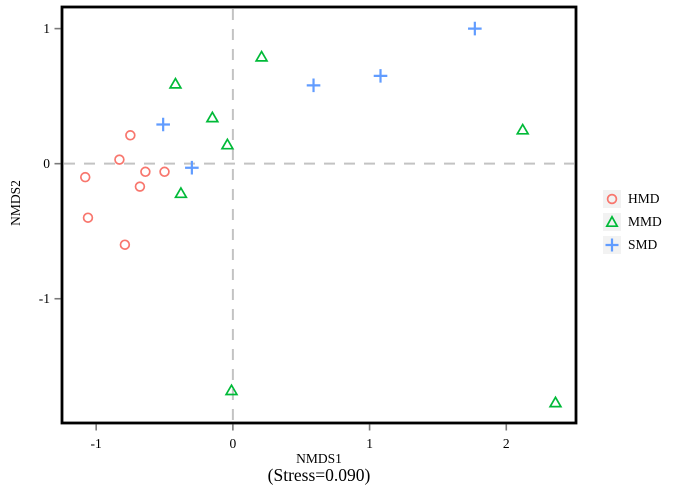 This screenshot has height=490, width=675. I want to click on legend-item-smd: SMD, so click(632, 245).